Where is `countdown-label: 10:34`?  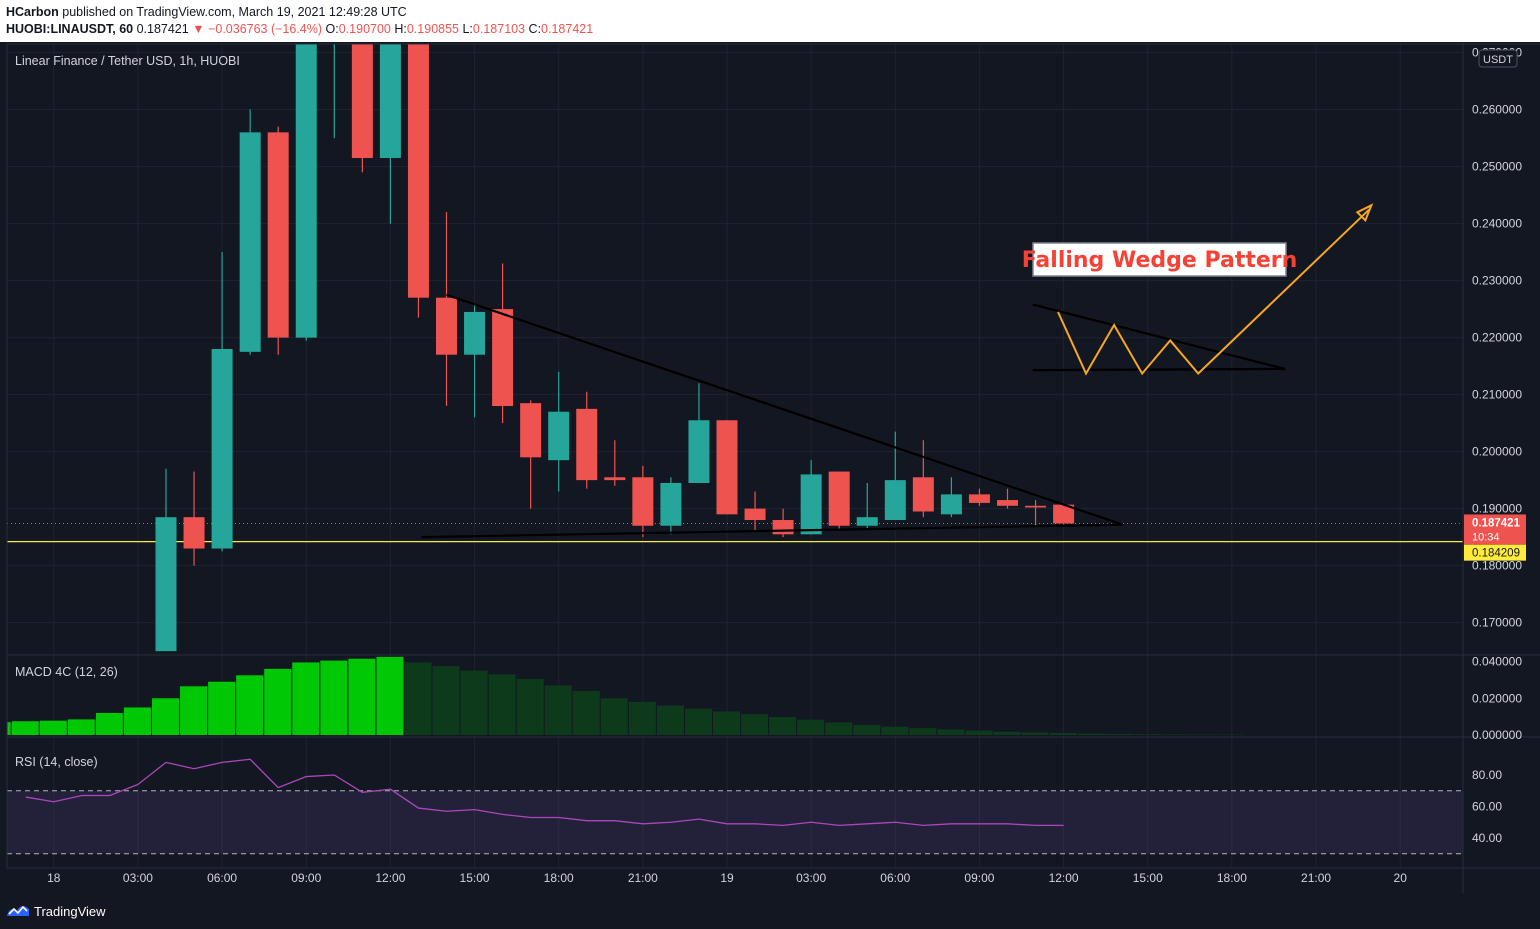 countdown-label: 10:34 is located at coordinates (1486, 537).